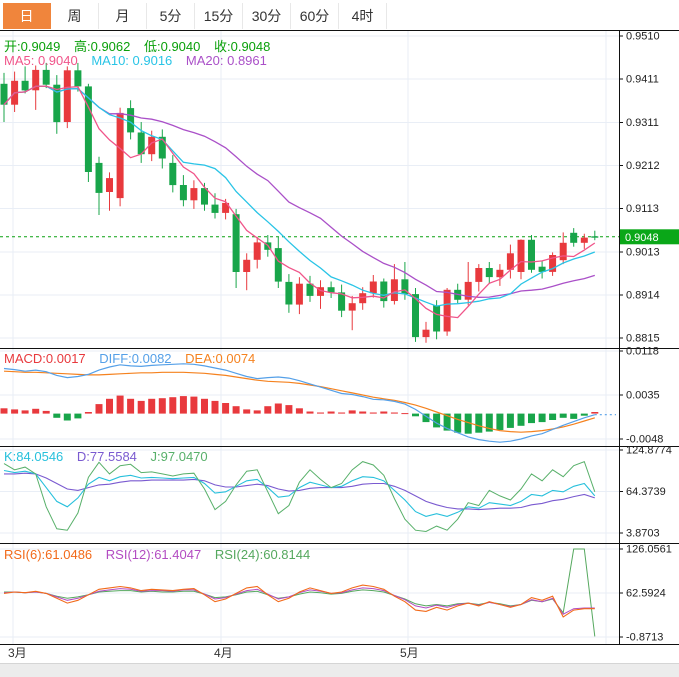 The height and width of the screenshot is (677, 679). What do you see at coordinates (172, 46) in the screenshot?
I see `low-value: 低:0.9040` at bounding box center [172, 46].